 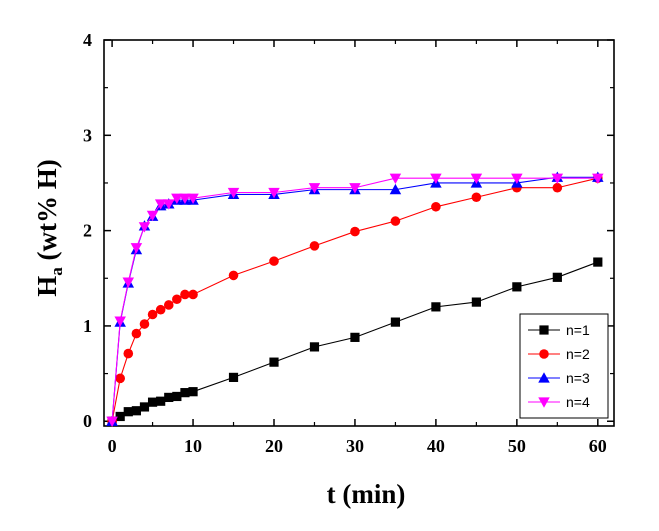 I want to click on legend-item: n=1, so click(x=559, y=330).